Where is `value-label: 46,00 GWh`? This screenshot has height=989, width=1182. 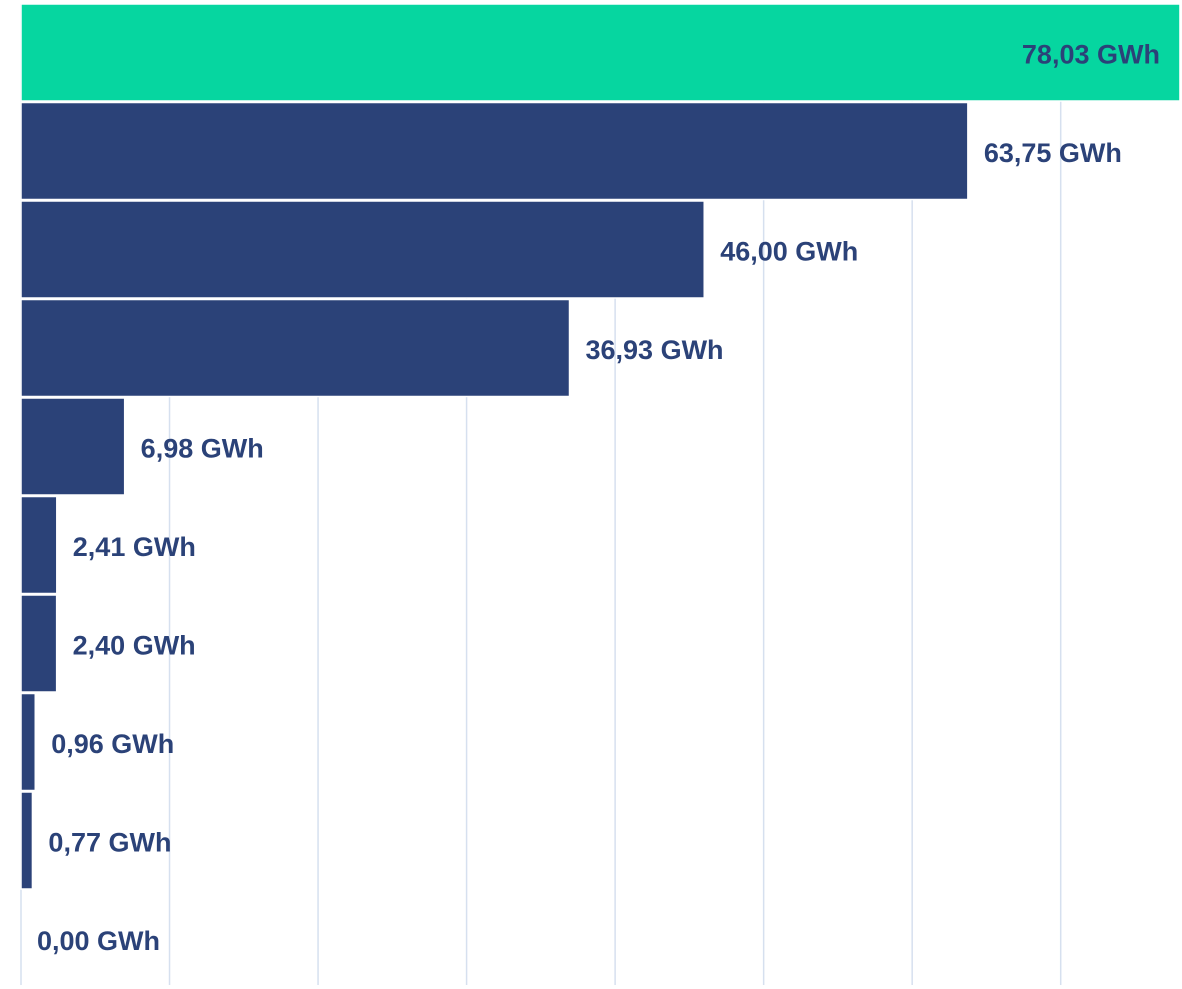
value-label: 46,00 GWh is located at coordinates (789, 252).